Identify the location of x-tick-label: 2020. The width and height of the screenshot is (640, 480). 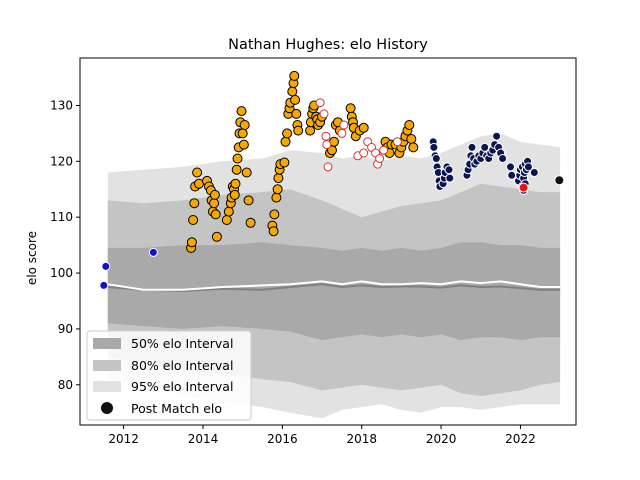
(441, 439).